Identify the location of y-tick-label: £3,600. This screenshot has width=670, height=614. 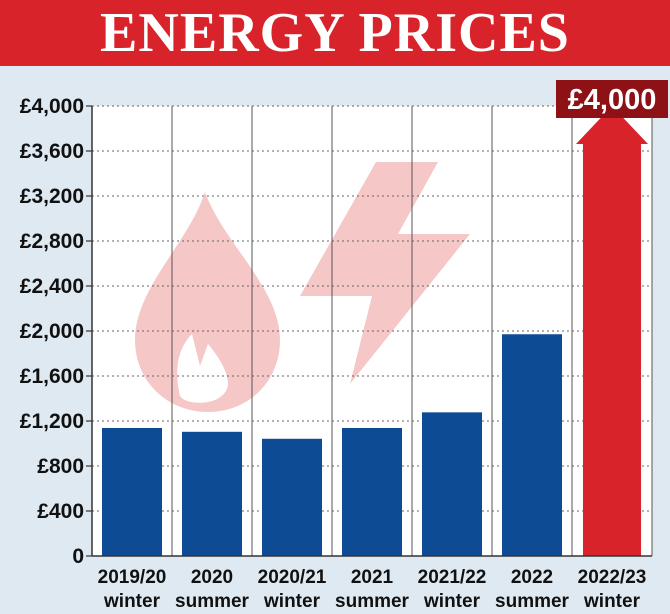
(52, 151).